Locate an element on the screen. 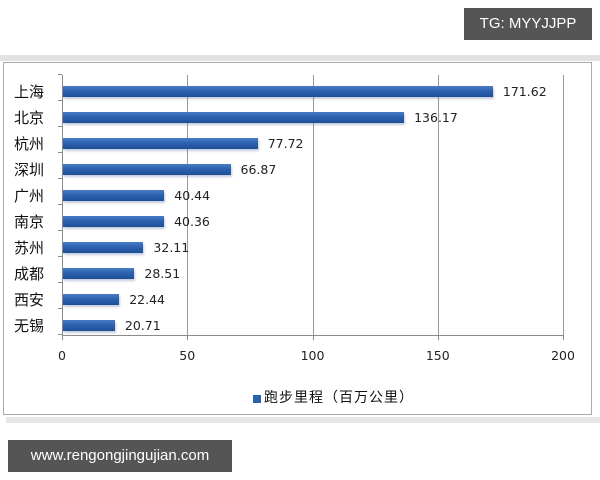 This screenshot has width=600, height=480. category-label: 西安 is located at coordinates (29, 300).